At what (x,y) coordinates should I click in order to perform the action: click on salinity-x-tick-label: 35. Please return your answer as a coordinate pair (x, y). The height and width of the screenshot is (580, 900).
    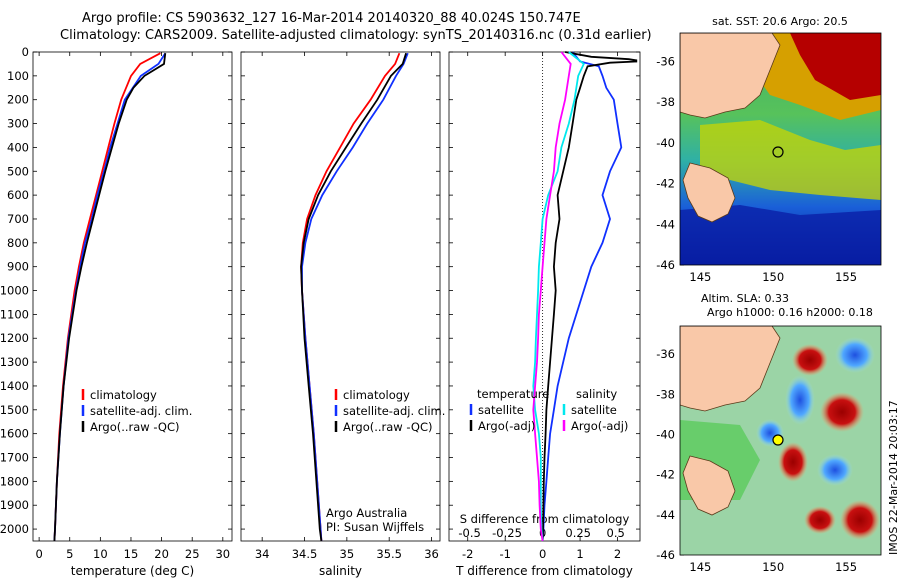
    Looking at the image, I should click on (347, 554).